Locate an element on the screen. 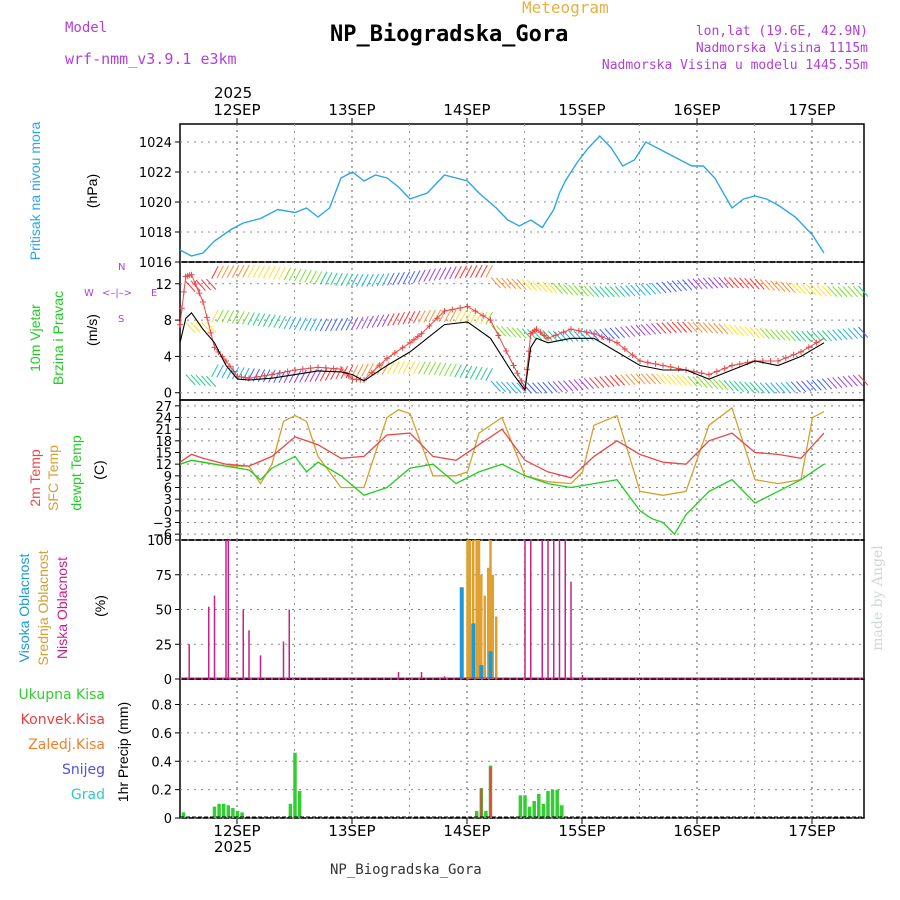 This screenshot has width=900, height=900. day-label-top: 14SEP is located at coordinates (466, 110).